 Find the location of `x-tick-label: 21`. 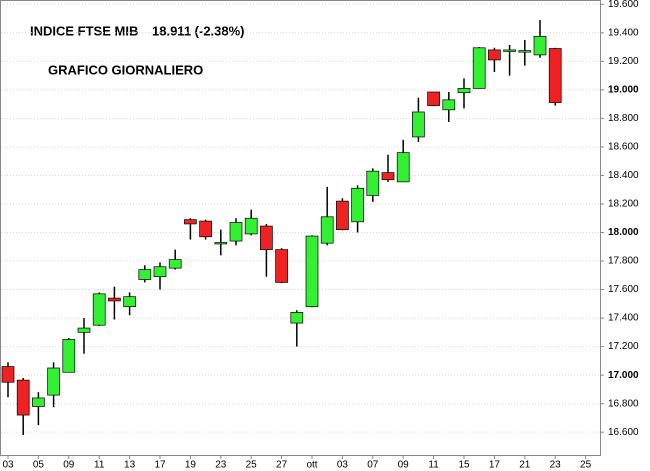

x-tick-label: 21 is located at coordinates (525, 465).